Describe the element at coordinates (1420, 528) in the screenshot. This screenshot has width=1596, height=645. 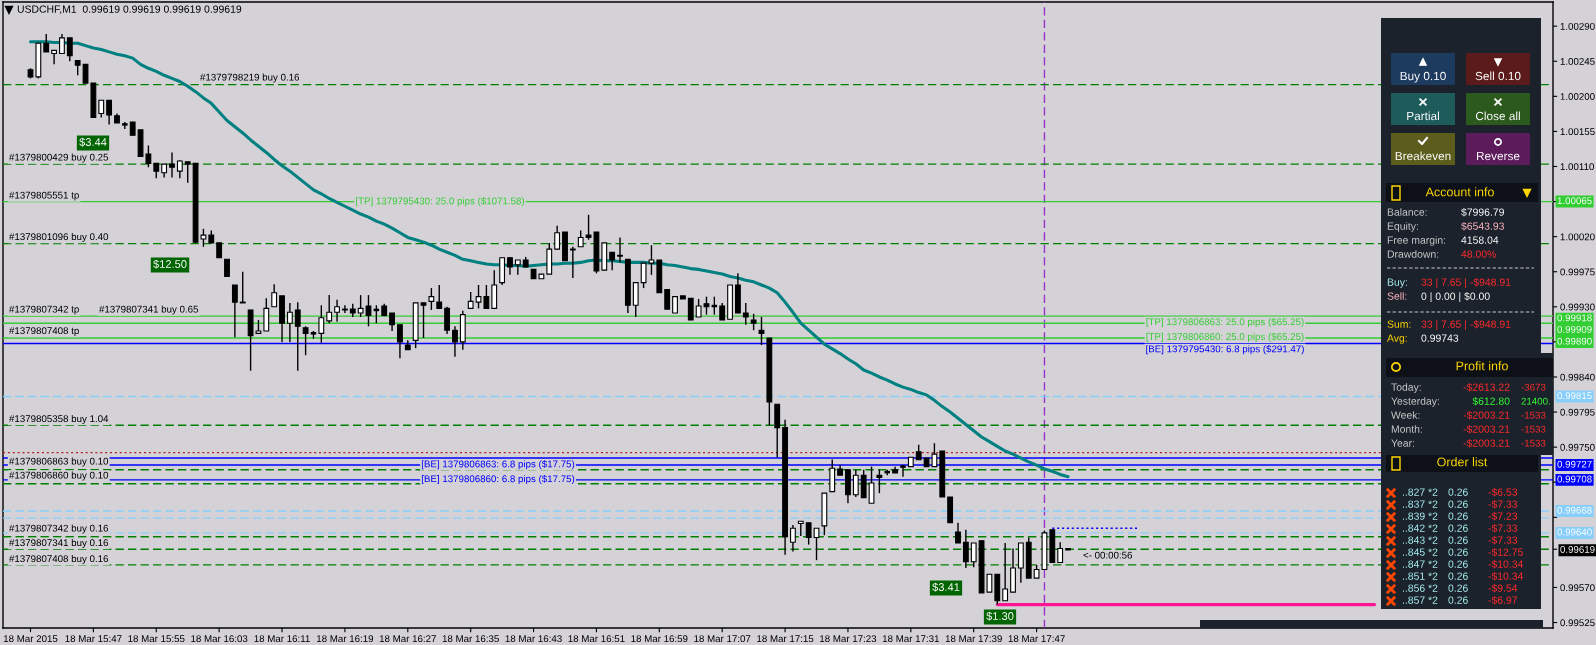
I see `annotation: ..842 *2` at that location.